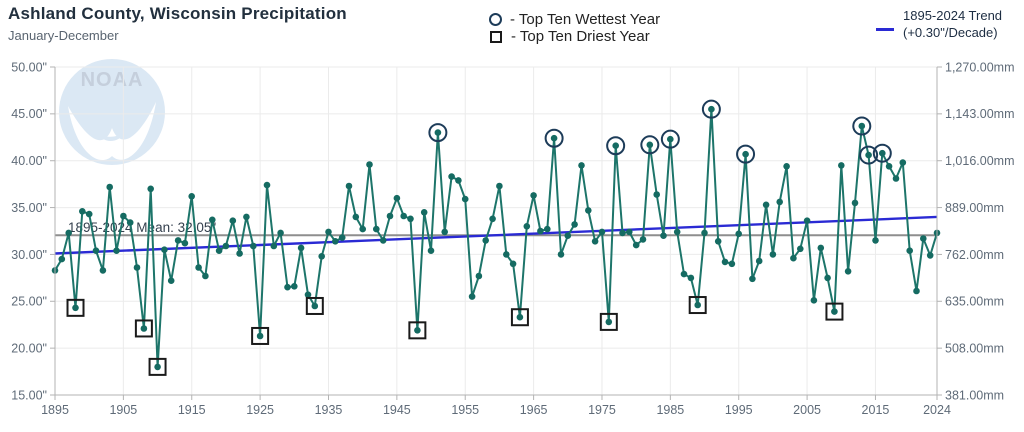 Image resolution: width=1024 pixels, height=432 pixels. Describe the element at coordinates (239, 253) in the screenshot. I see `data-point-1922` at that location.